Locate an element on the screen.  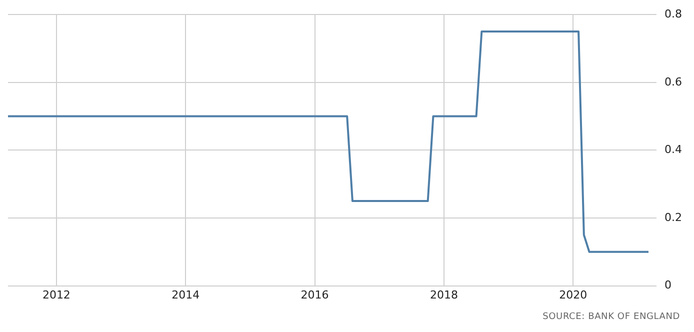
x-tick-label: 2012 is located at coordinates (56, 295).